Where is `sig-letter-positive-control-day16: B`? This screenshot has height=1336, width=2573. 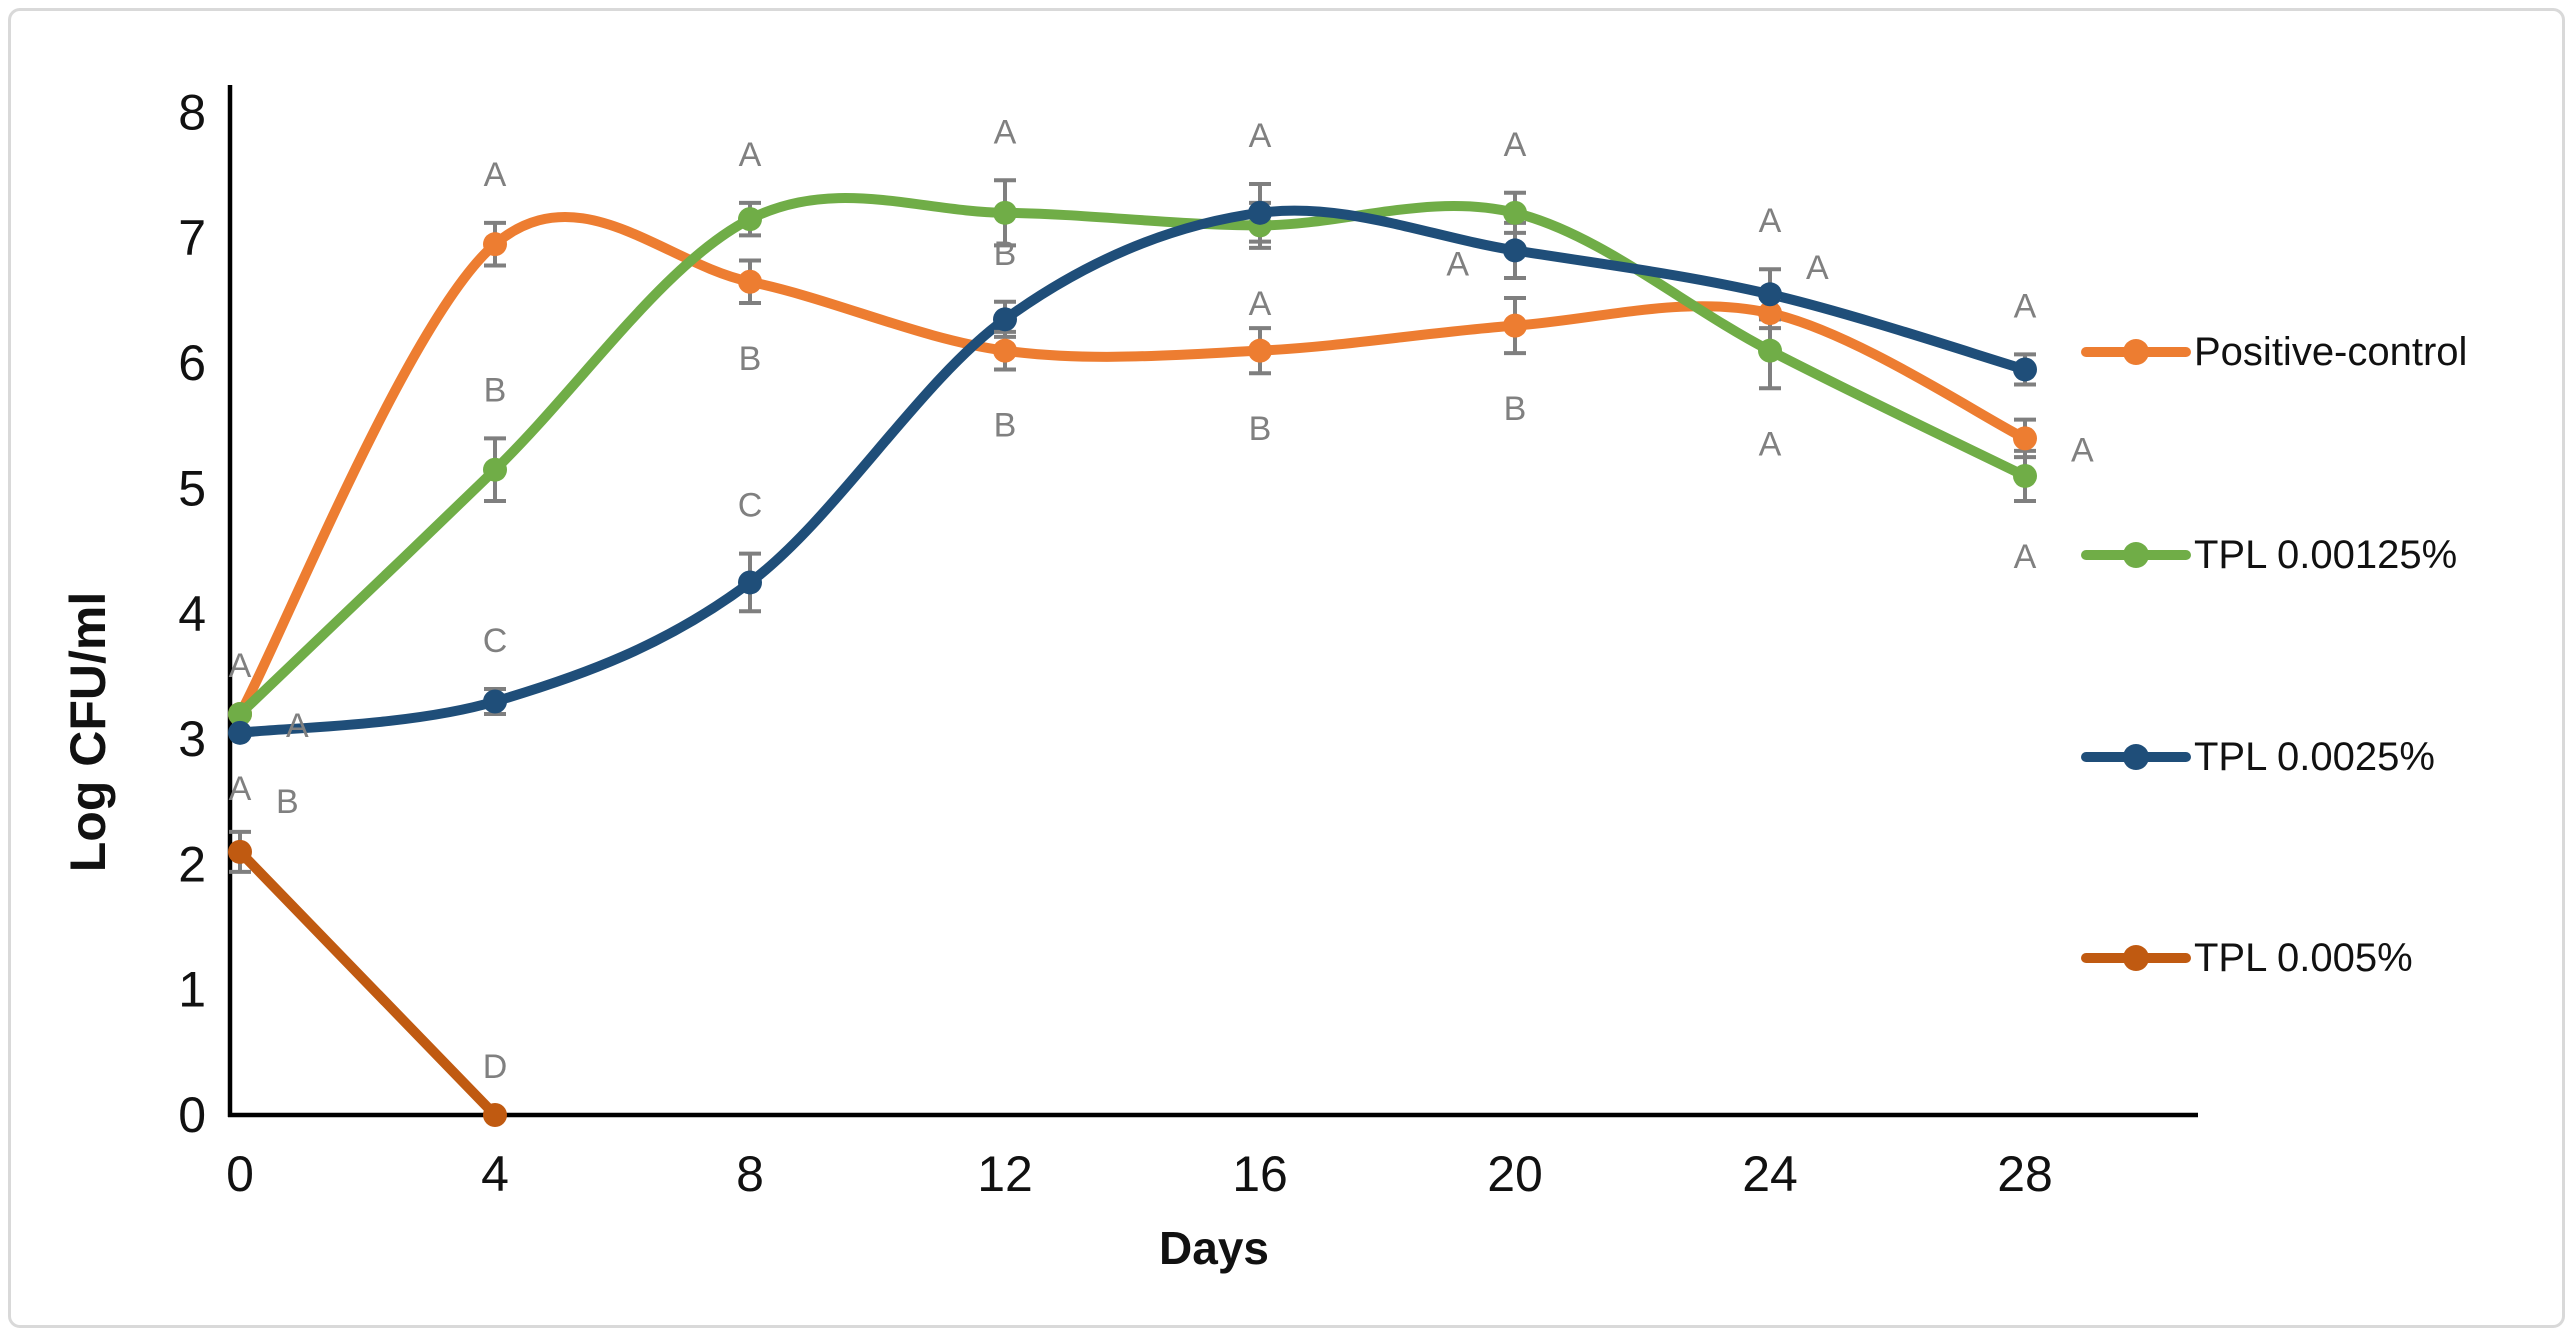
sig-letter-positive-control-day16: B is located at coordinates (1260, 429).